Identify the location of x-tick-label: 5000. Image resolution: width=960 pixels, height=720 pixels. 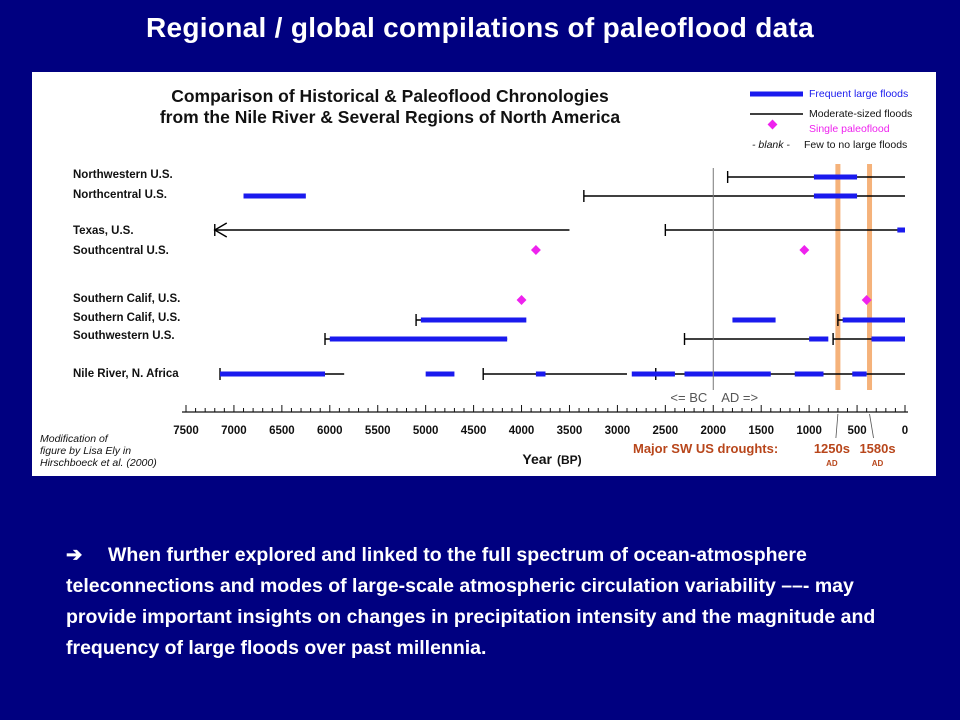
(426, 431).